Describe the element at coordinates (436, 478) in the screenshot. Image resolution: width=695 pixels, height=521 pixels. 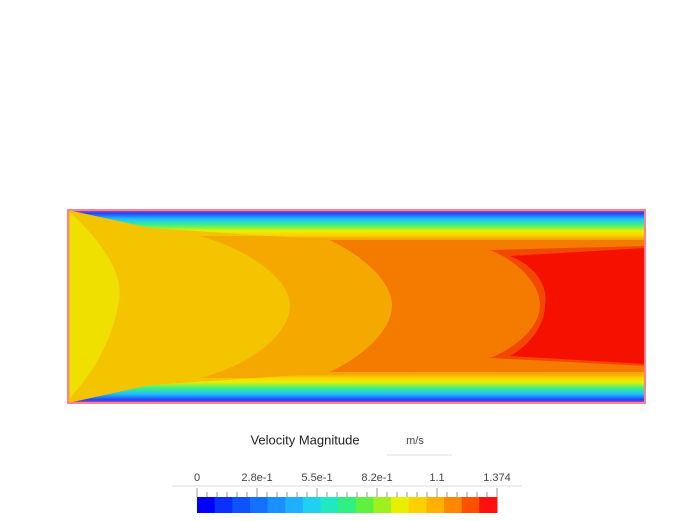
I see `tick-label: 1.1` at that location.